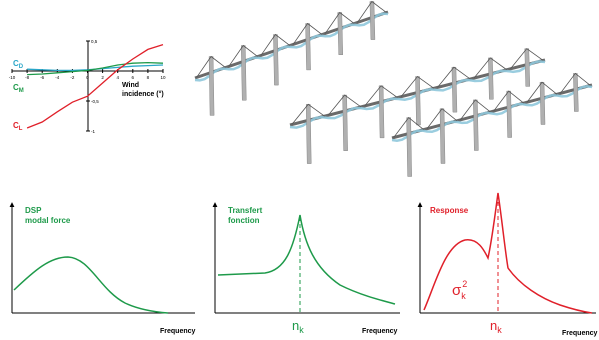 This screenshot has height=340, width=599. What do you see at coordinates (133, 77) in the screenshot?
I see `x-tick-label: 6` at bounding box center [133, 77].